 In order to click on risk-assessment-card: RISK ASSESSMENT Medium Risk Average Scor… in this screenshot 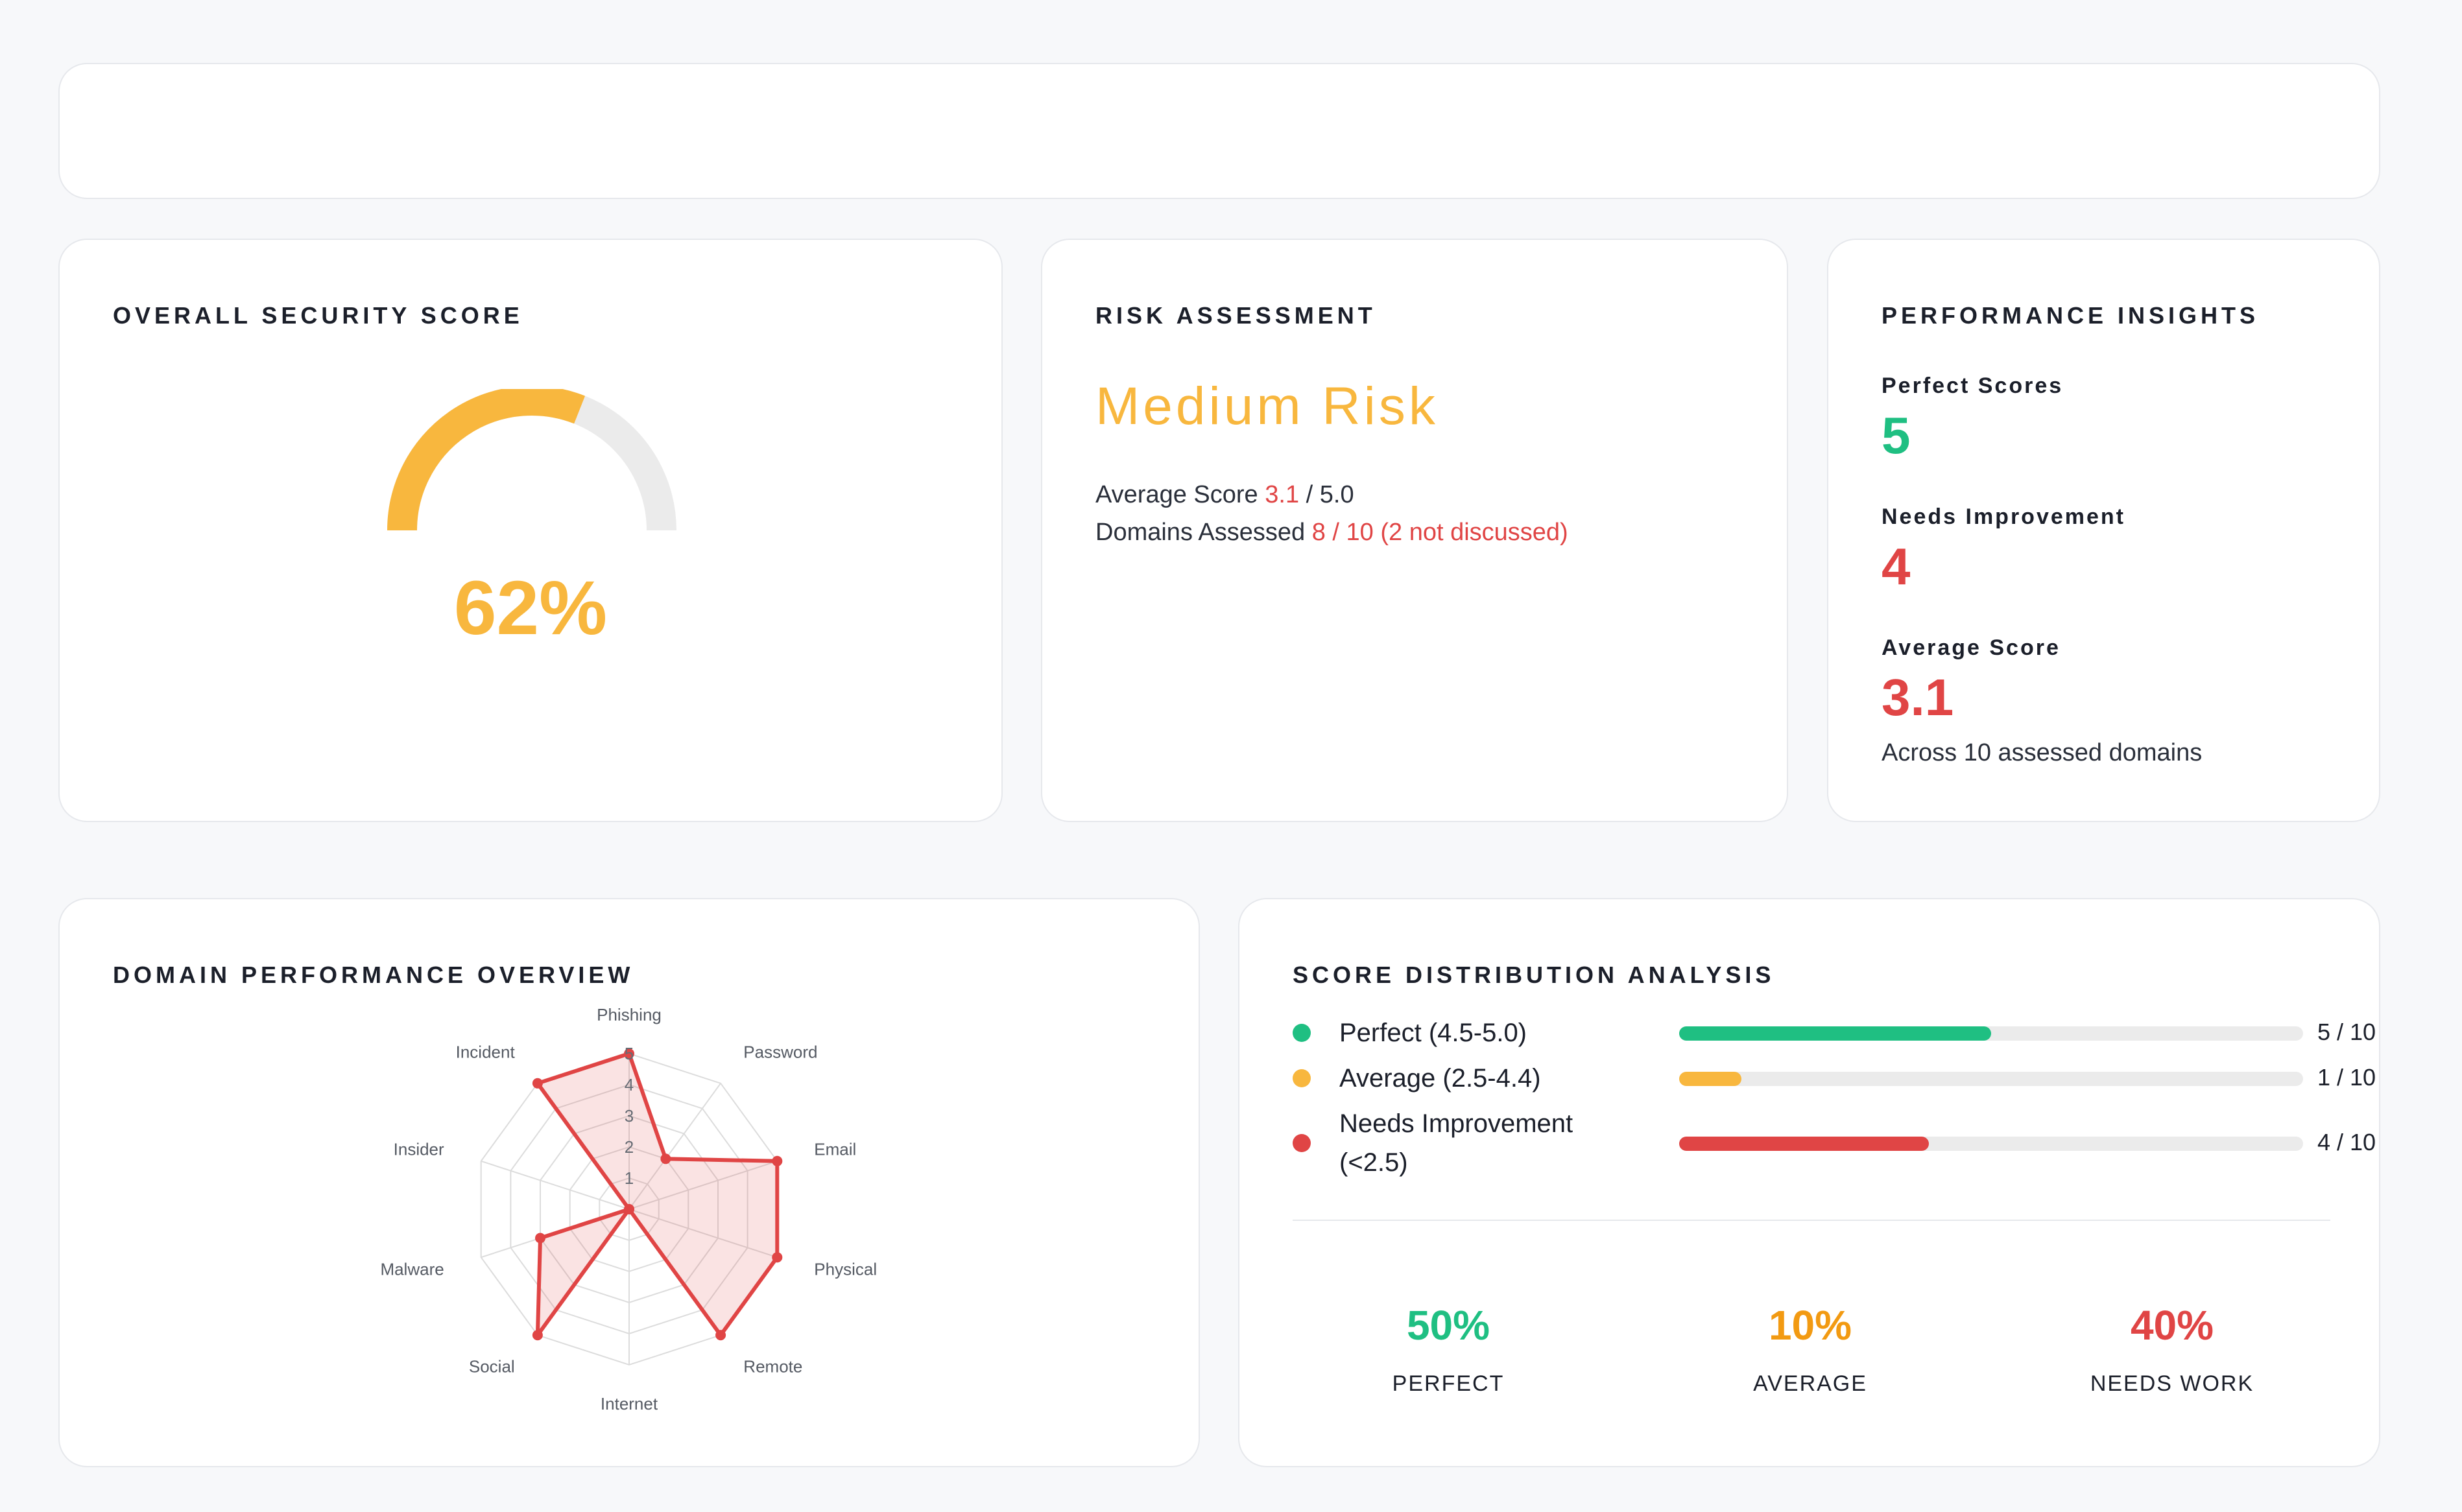, I will do `click(1414, 530)`.